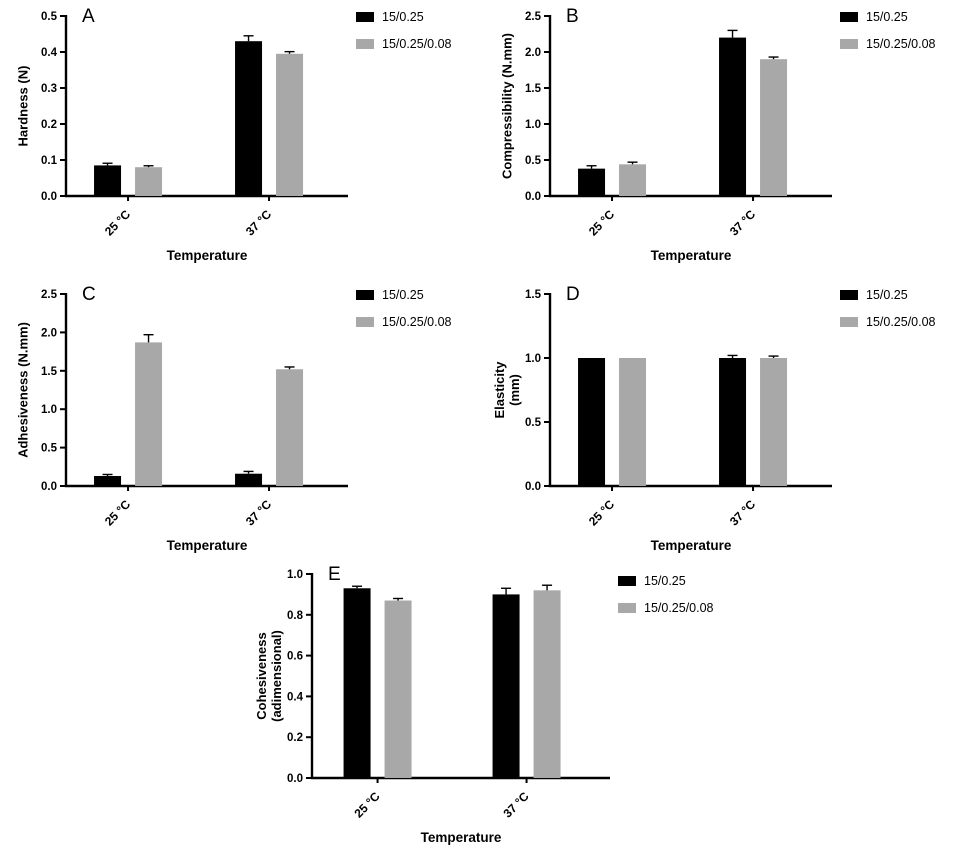 The width and height of the screenshot is (966, 862). What do you see at coordinates (295, 616) in the screenshot?
I see `svg-text: 0.8` at bounding box center [295, 616].